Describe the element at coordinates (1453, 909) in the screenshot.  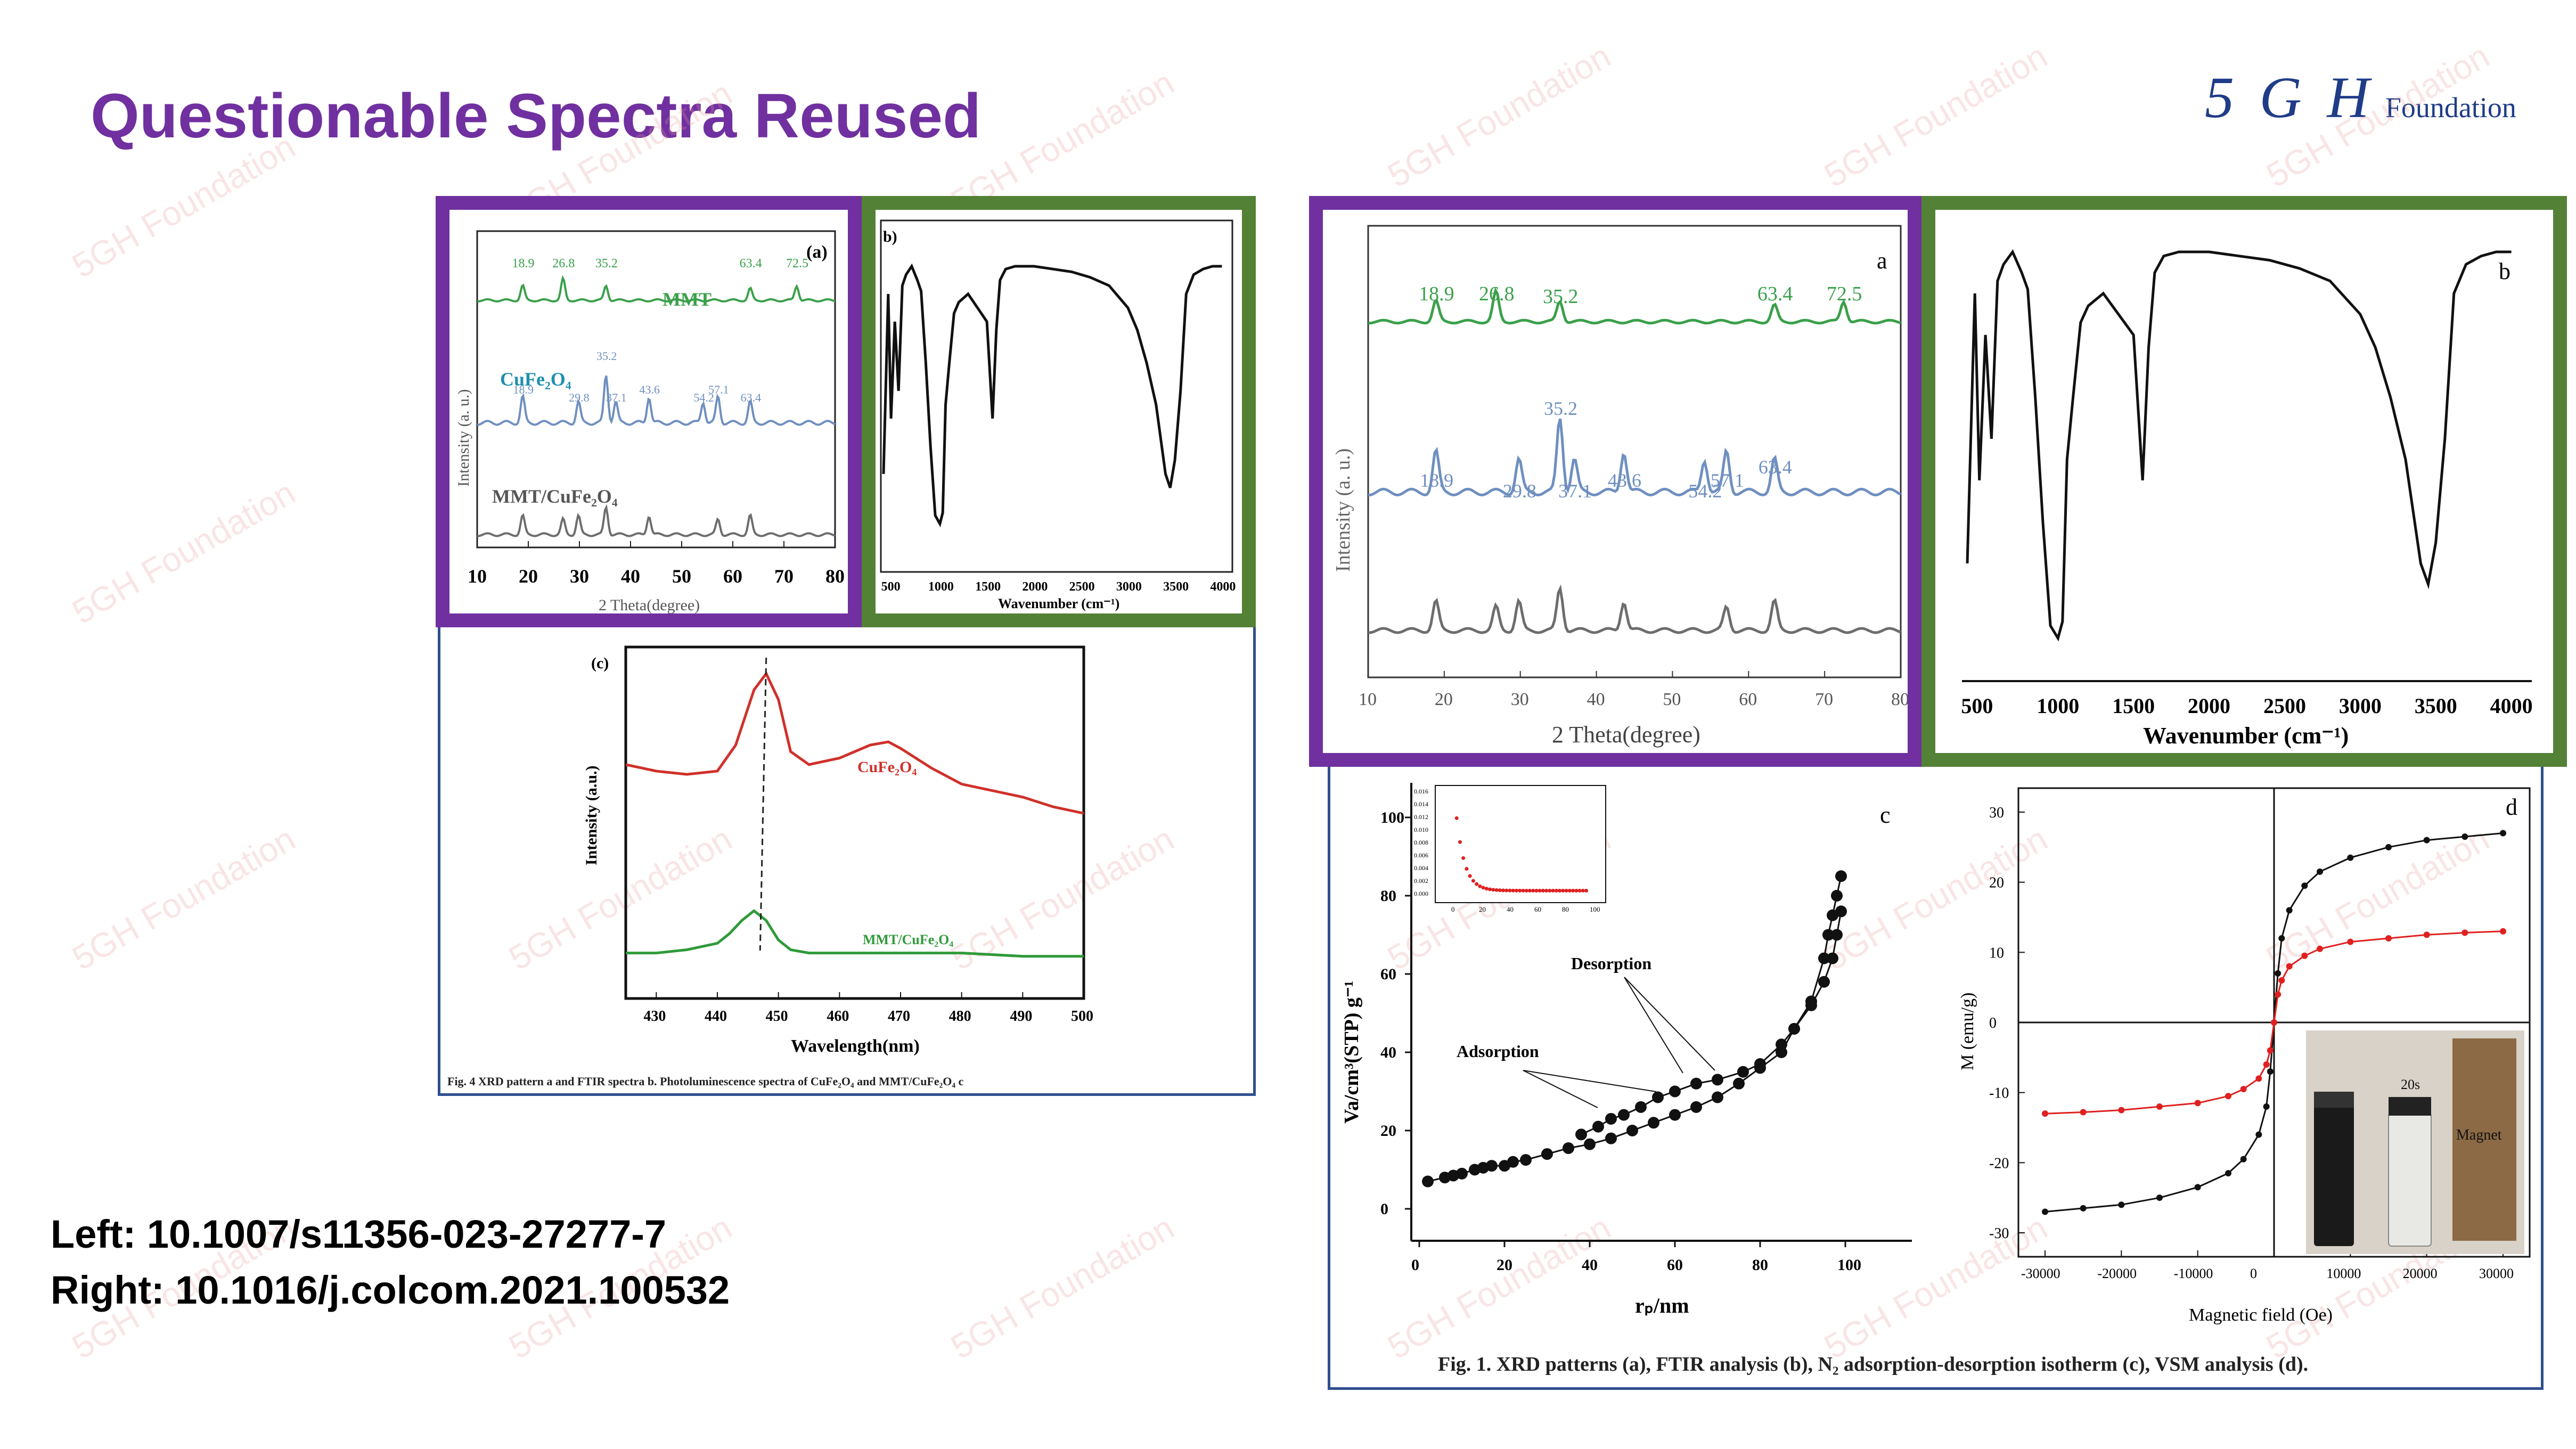
I see `inset-tick-label: 0` at that location.